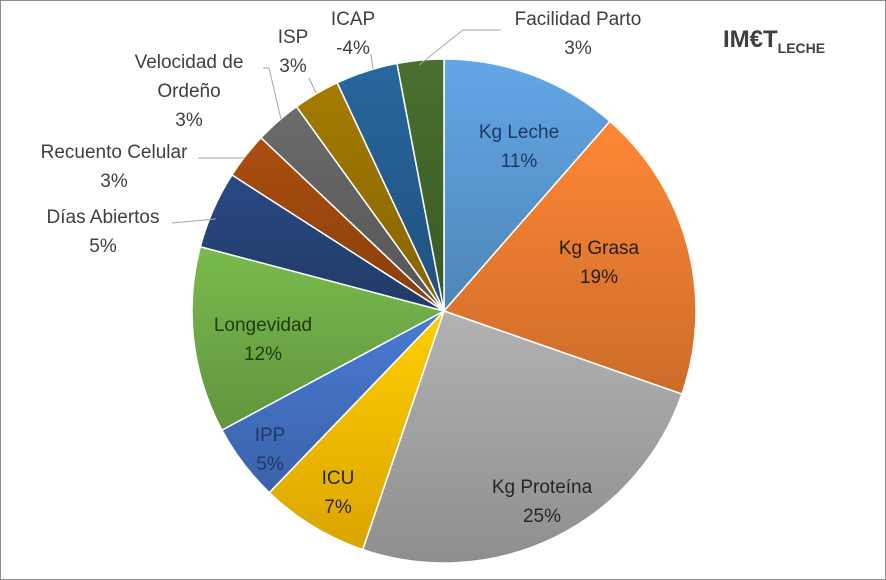 The image size is (886, 580). What do you see at coordinates (353, 34) in the screenshot?
I see `slice-label-icap: ICAP -4%` at bounding box center [353, 34].